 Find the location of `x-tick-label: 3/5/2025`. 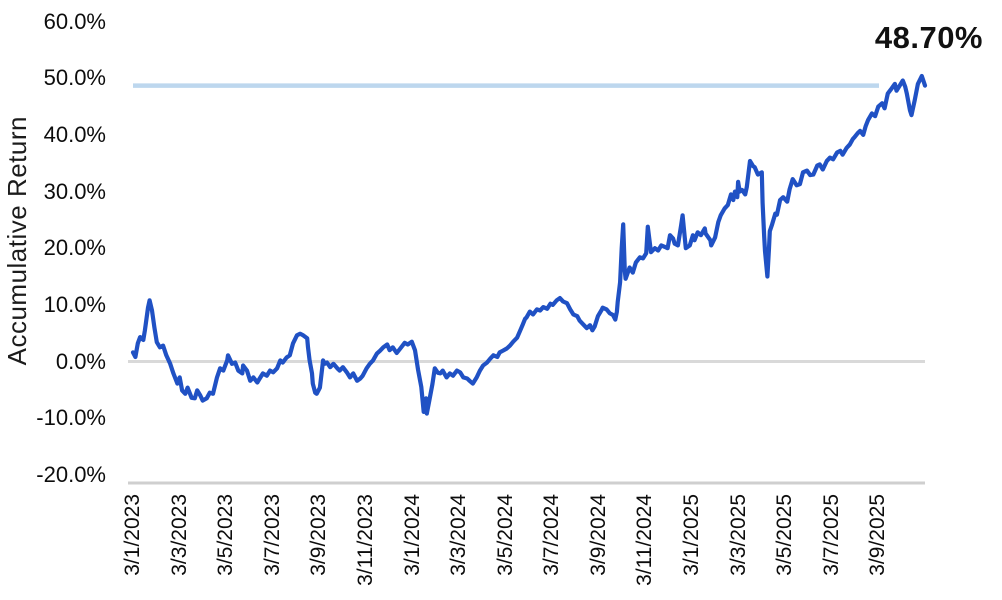

x-tick-label: 3/5/2025 is located at coordinates (785, 535).